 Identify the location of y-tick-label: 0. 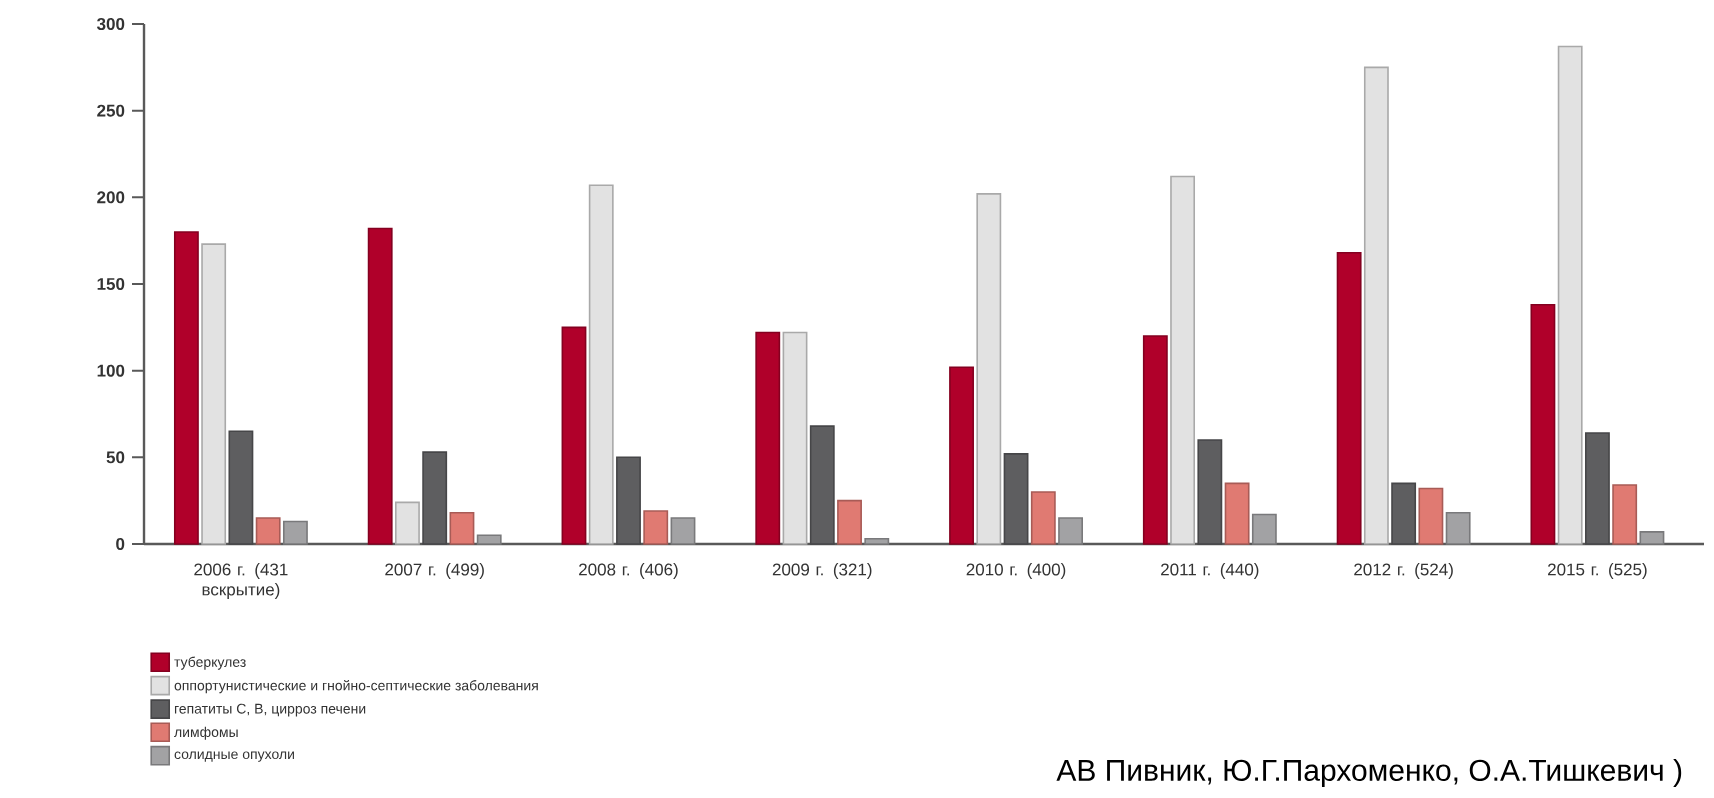
(120, 543).